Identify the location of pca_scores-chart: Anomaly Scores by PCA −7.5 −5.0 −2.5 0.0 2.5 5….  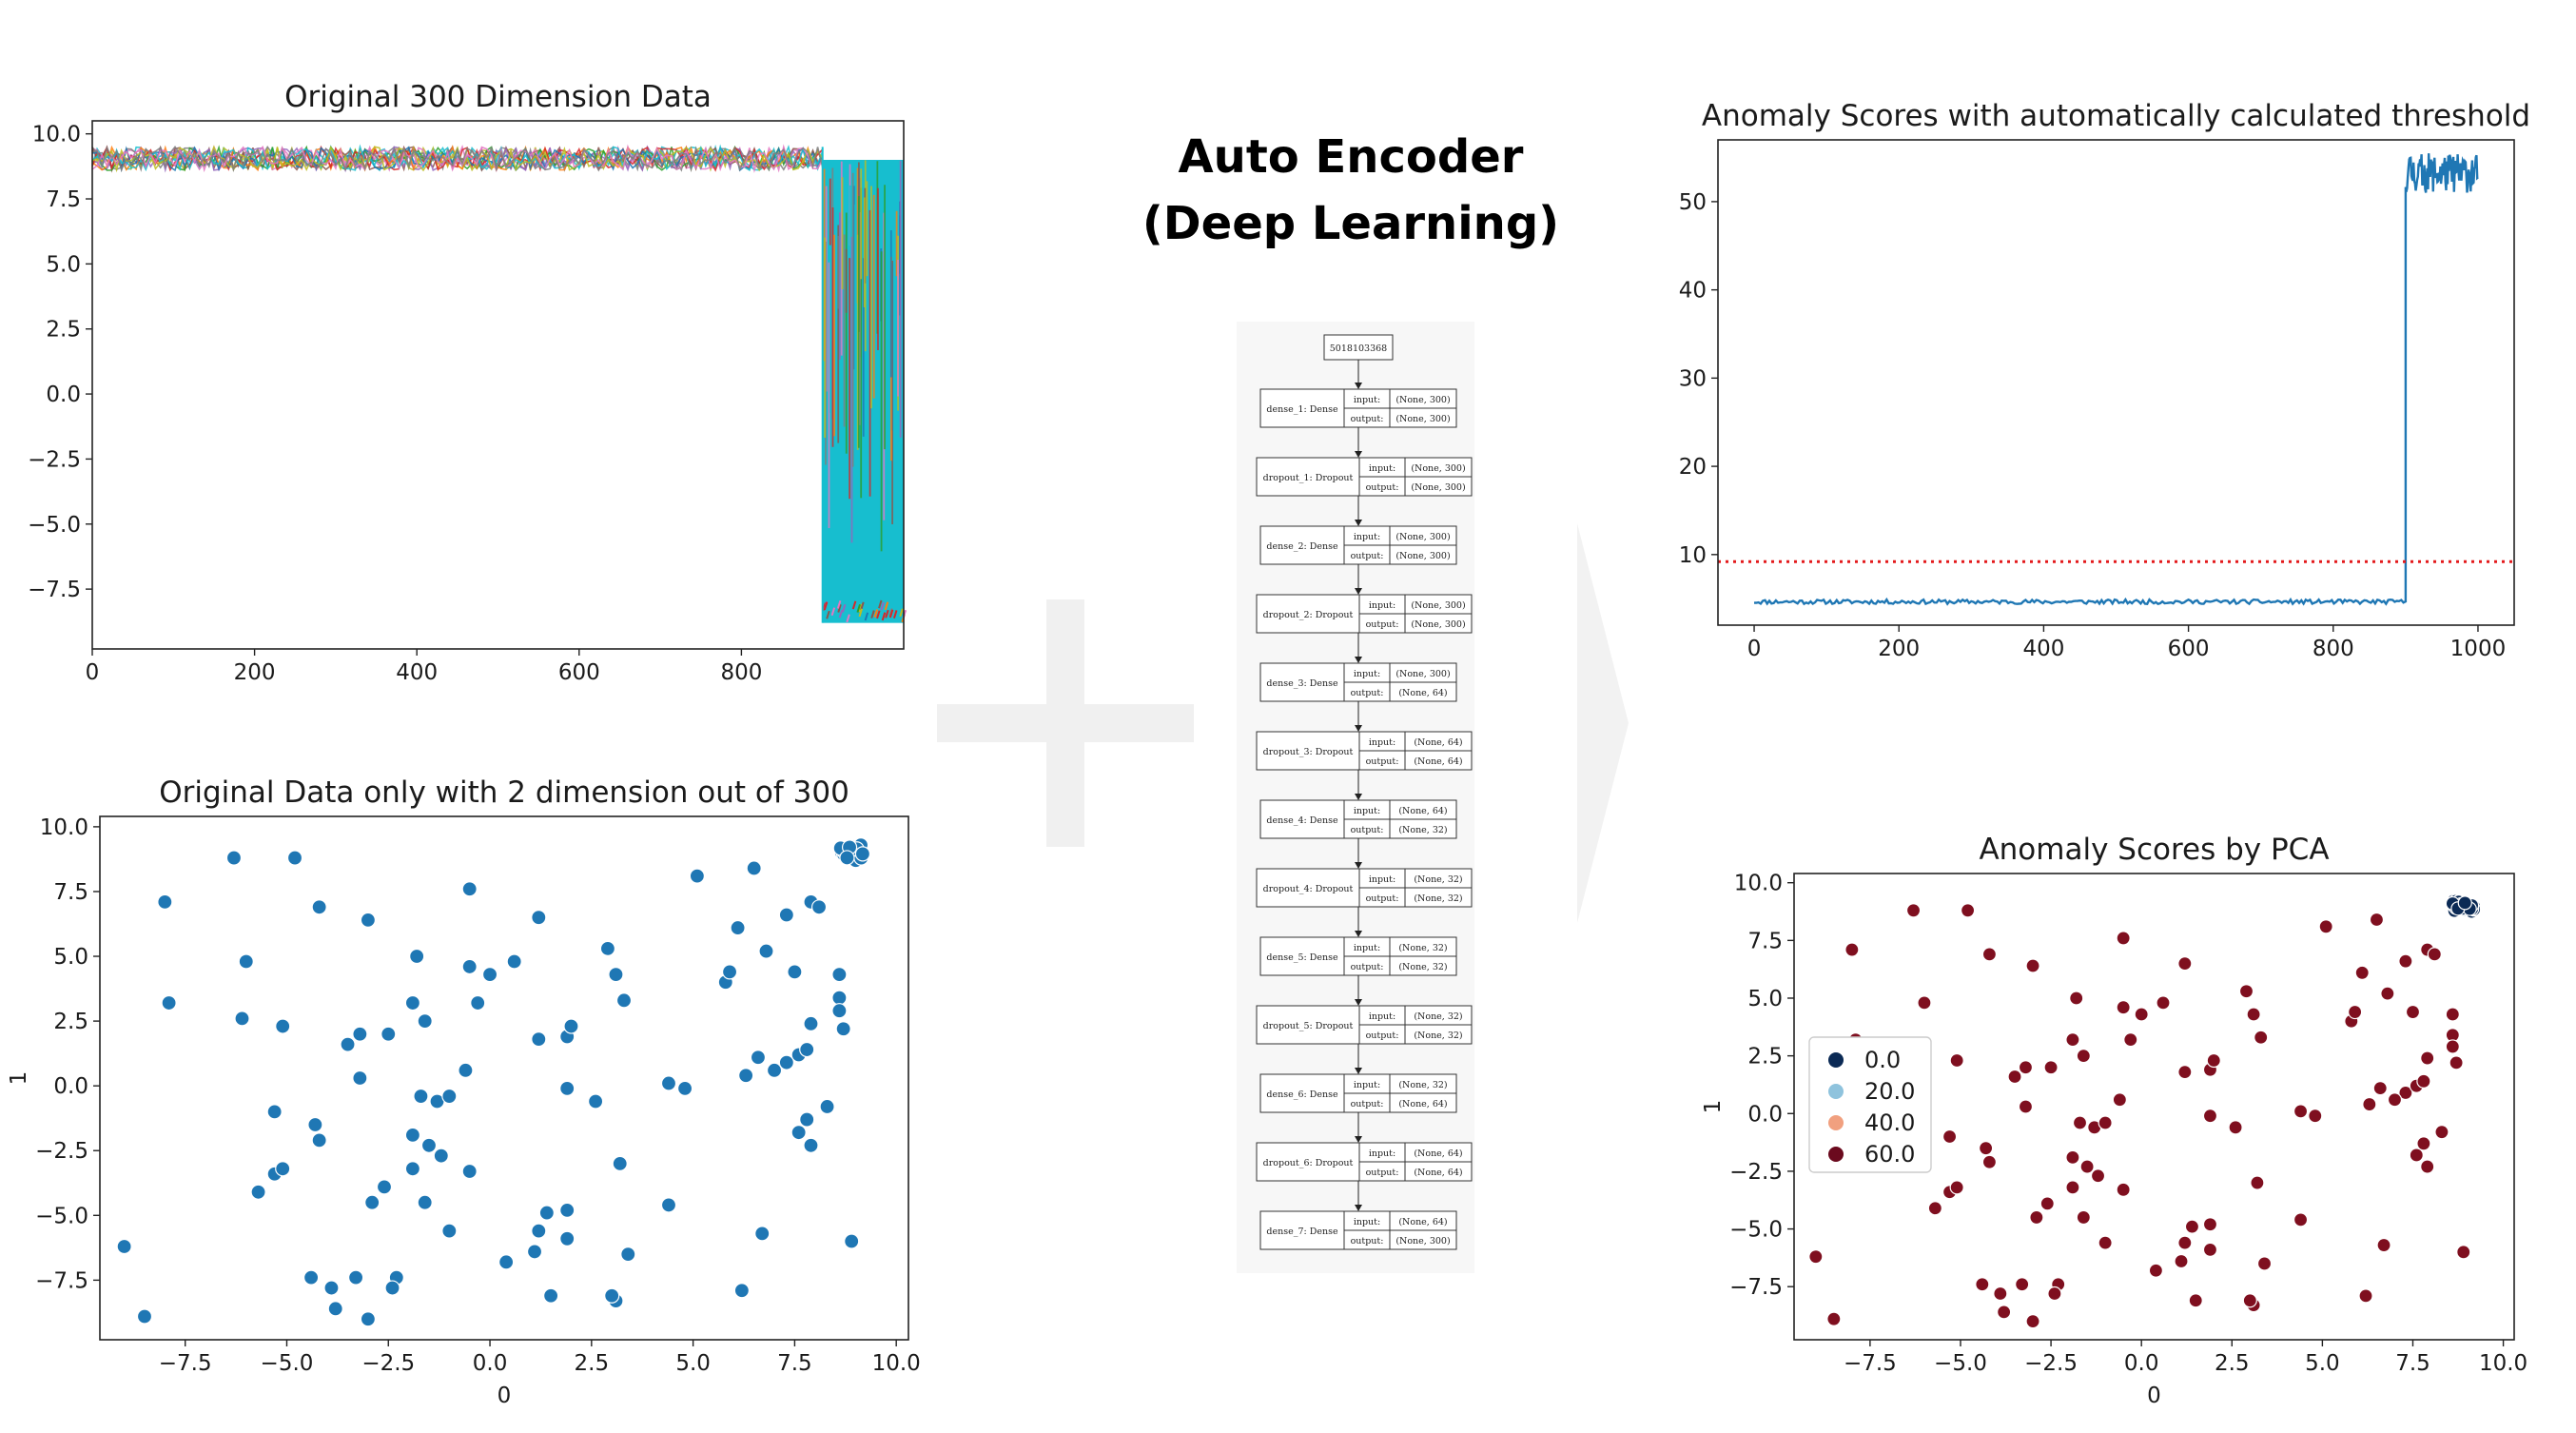
(2114, 1121).